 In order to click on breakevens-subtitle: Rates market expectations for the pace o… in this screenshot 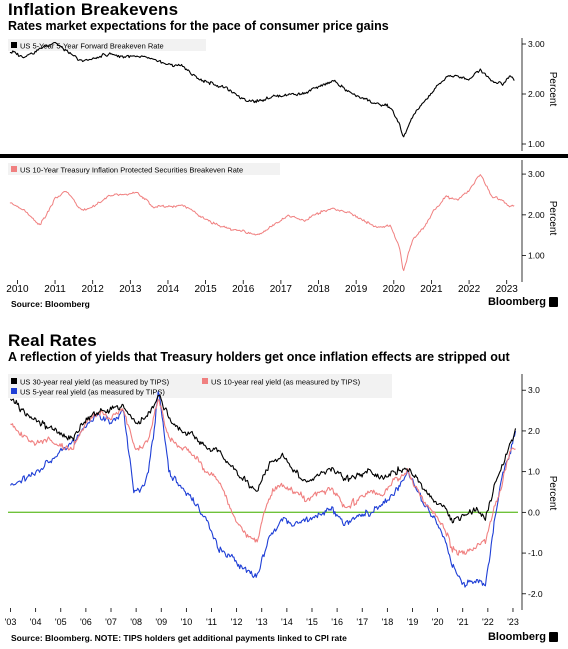, I will do `click(198, 26)`.